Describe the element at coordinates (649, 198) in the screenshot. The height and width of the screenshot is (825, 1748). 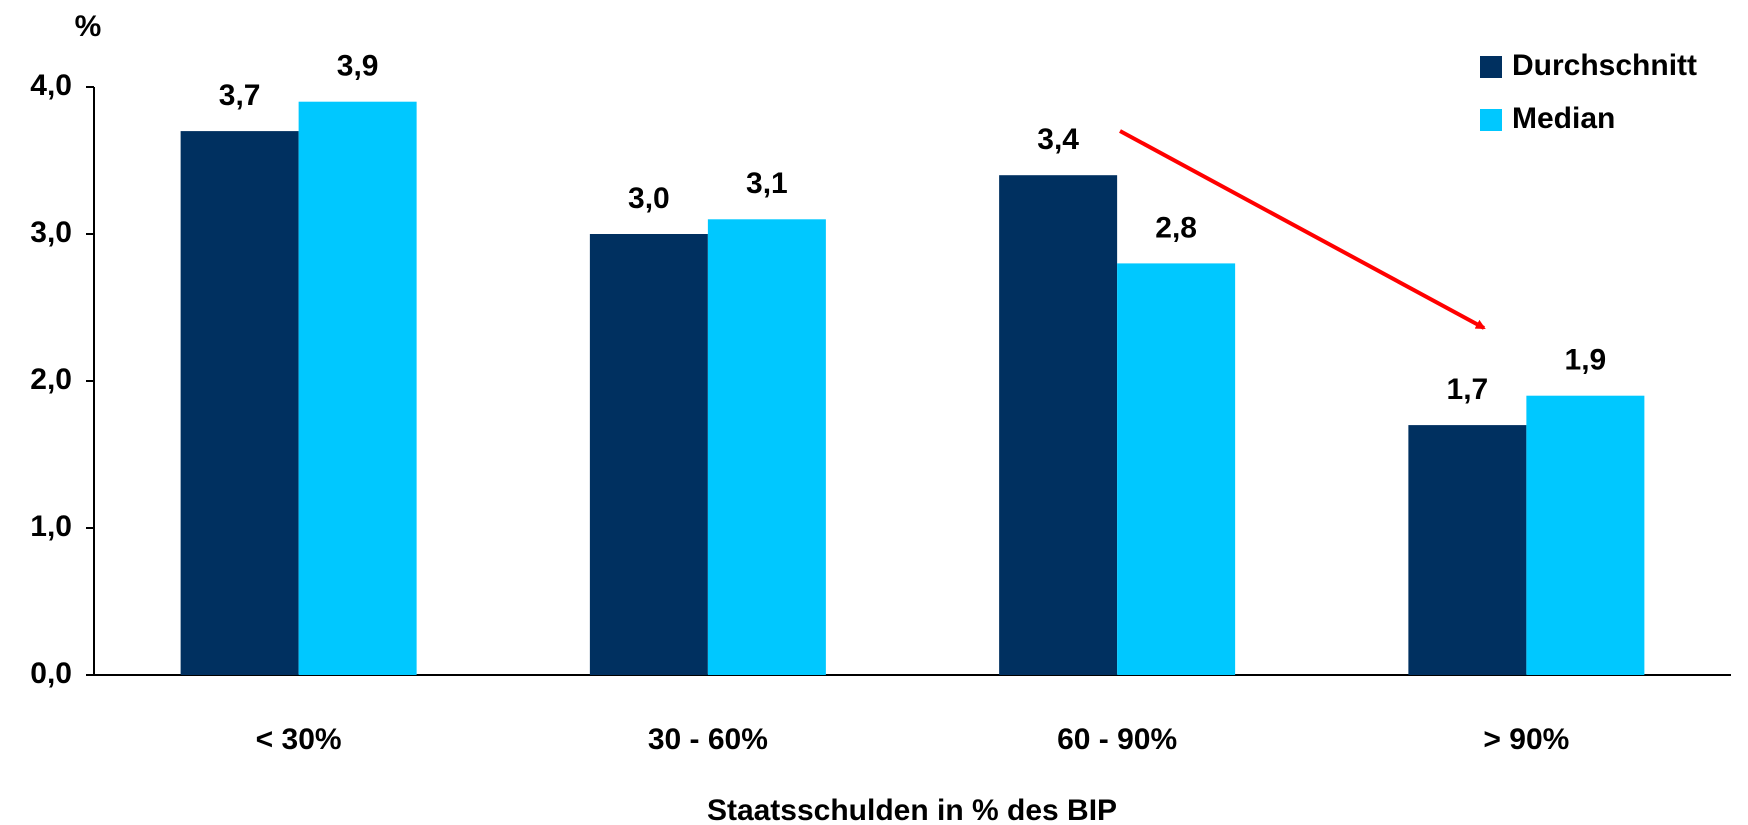
I see `value-label: 3,0` at that location.